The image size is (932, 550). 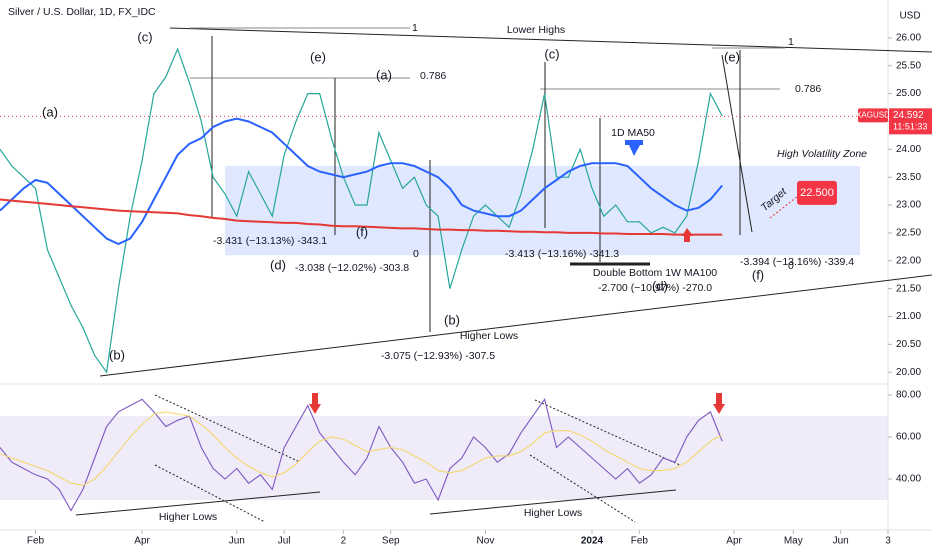 I want to click on annotation: -3.394 (−13.16%) -339.4, so click(x=797, y=262).